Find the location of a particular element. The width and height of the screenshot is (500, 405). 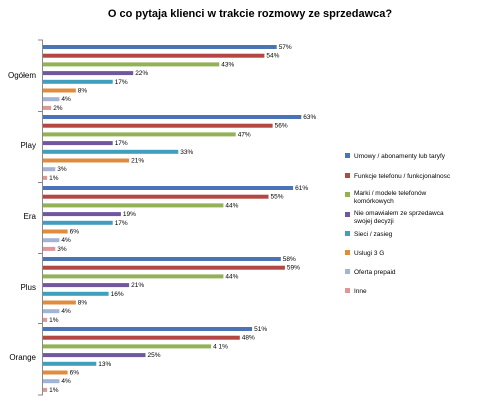

category-label: Play is located at coordinates (28, 145).